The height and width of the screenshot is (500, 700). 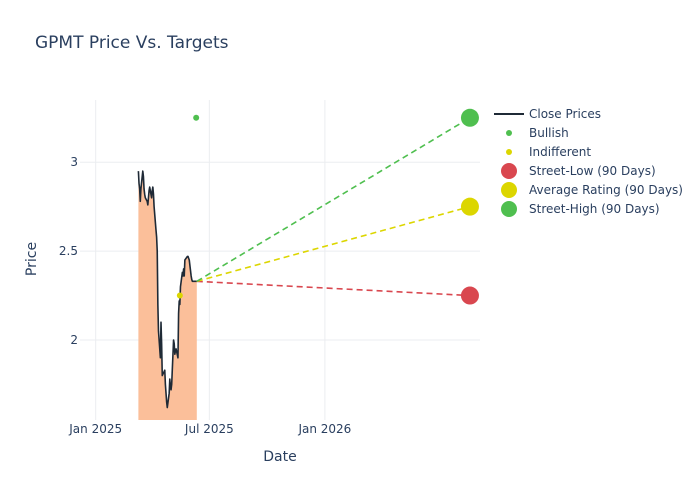 I want to click on y-tick-label-1: 2.5, so click(x=68, y=251).